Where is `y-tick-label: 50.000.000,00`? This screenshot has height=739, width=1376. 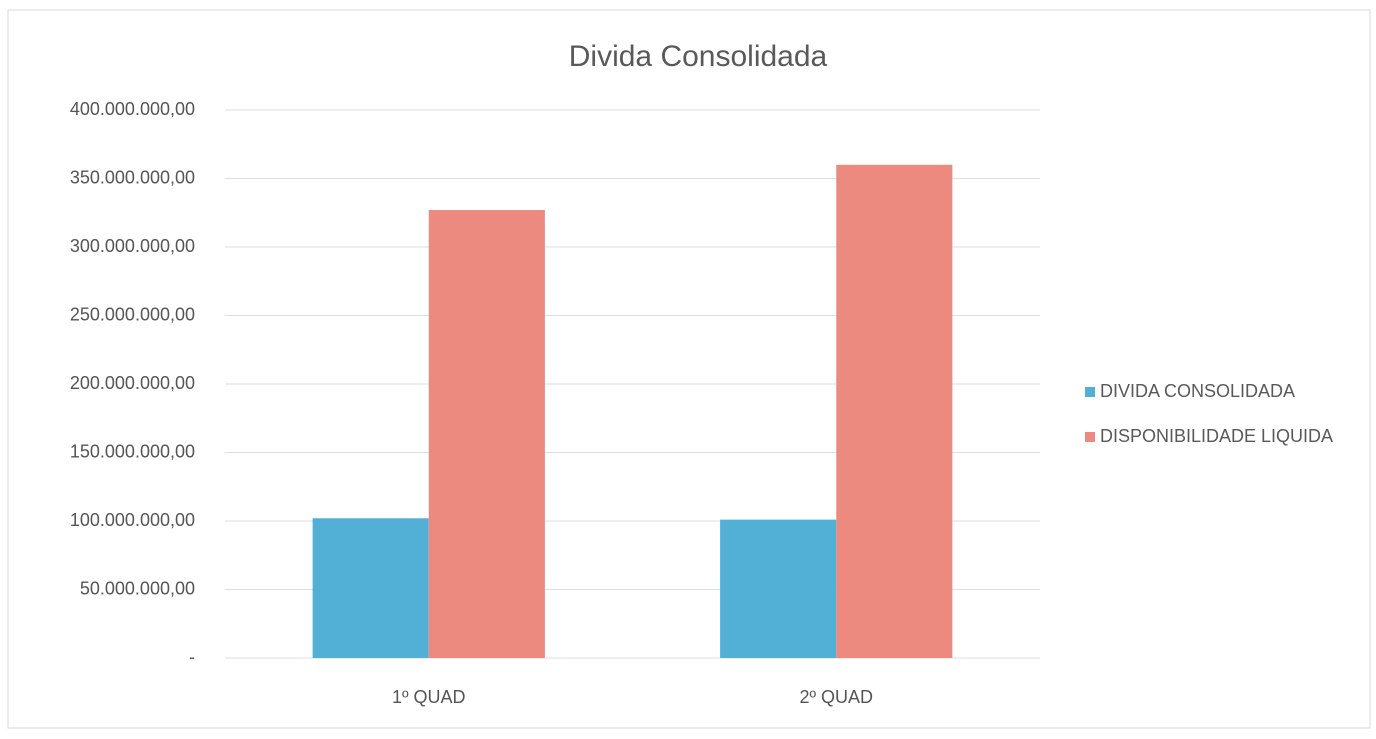 y-tick-label: 50.000.000,00 is located at coordinates (137, 588).